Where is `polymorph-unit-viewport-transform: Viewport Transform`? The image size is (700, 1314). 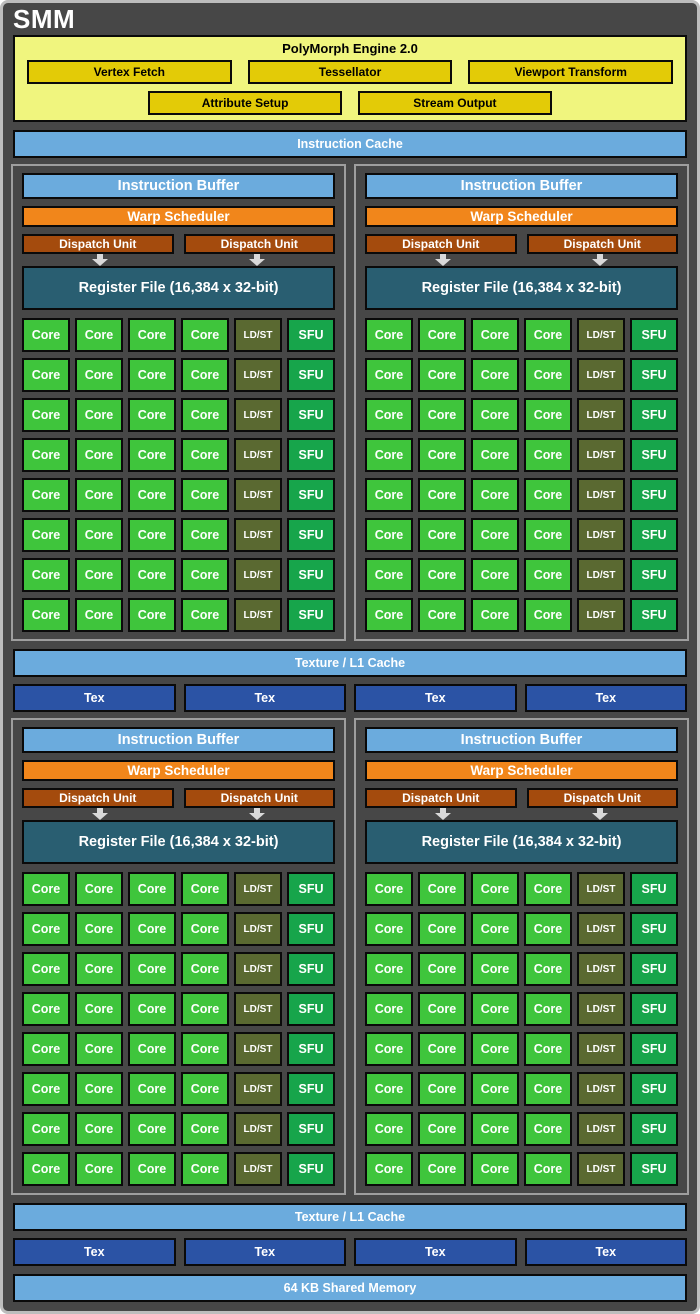 polymorph-unit-viewport-transform: Viewport Transform is located at coordinates (571, 72).